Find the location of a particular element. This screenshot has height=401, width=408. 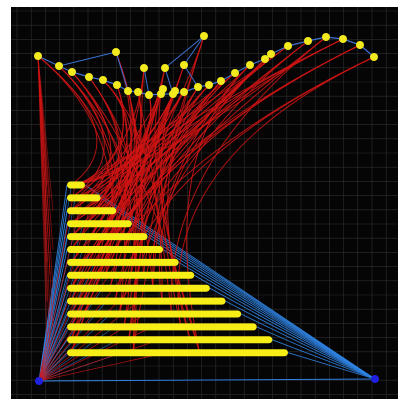

anchors is located at coordinates (207, 380).